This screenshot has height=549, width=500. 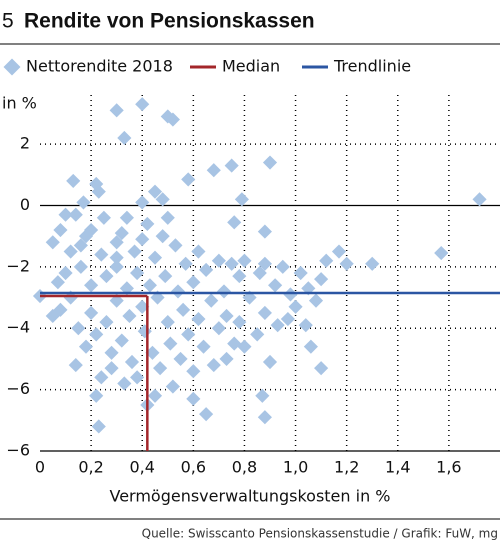 I want to click on x-tick-label: 0,6, so click(x=193, y=467).